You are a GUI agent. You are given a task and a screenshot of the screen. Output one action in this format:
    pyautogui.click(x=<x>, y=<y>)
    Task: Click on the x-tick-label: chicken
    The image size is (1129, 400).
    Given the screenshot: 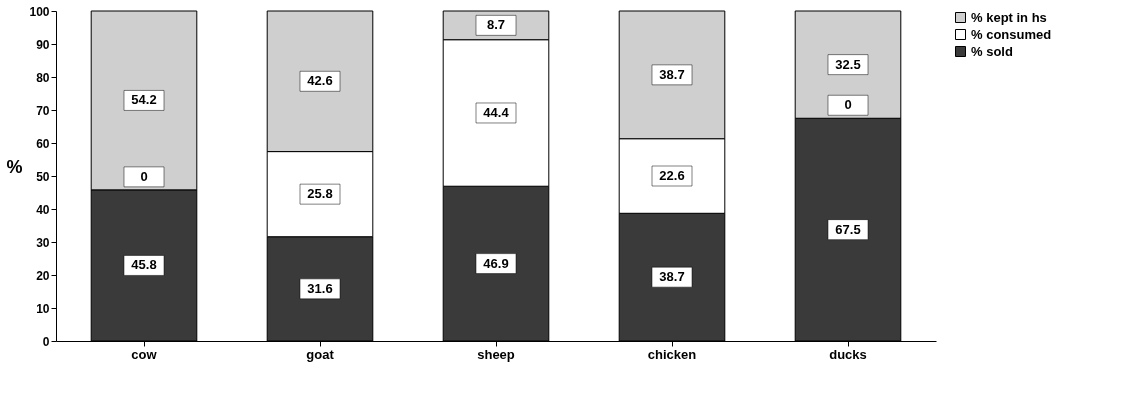 What is the action you would take?
    pyautogui.click(x=672, y=354)
    